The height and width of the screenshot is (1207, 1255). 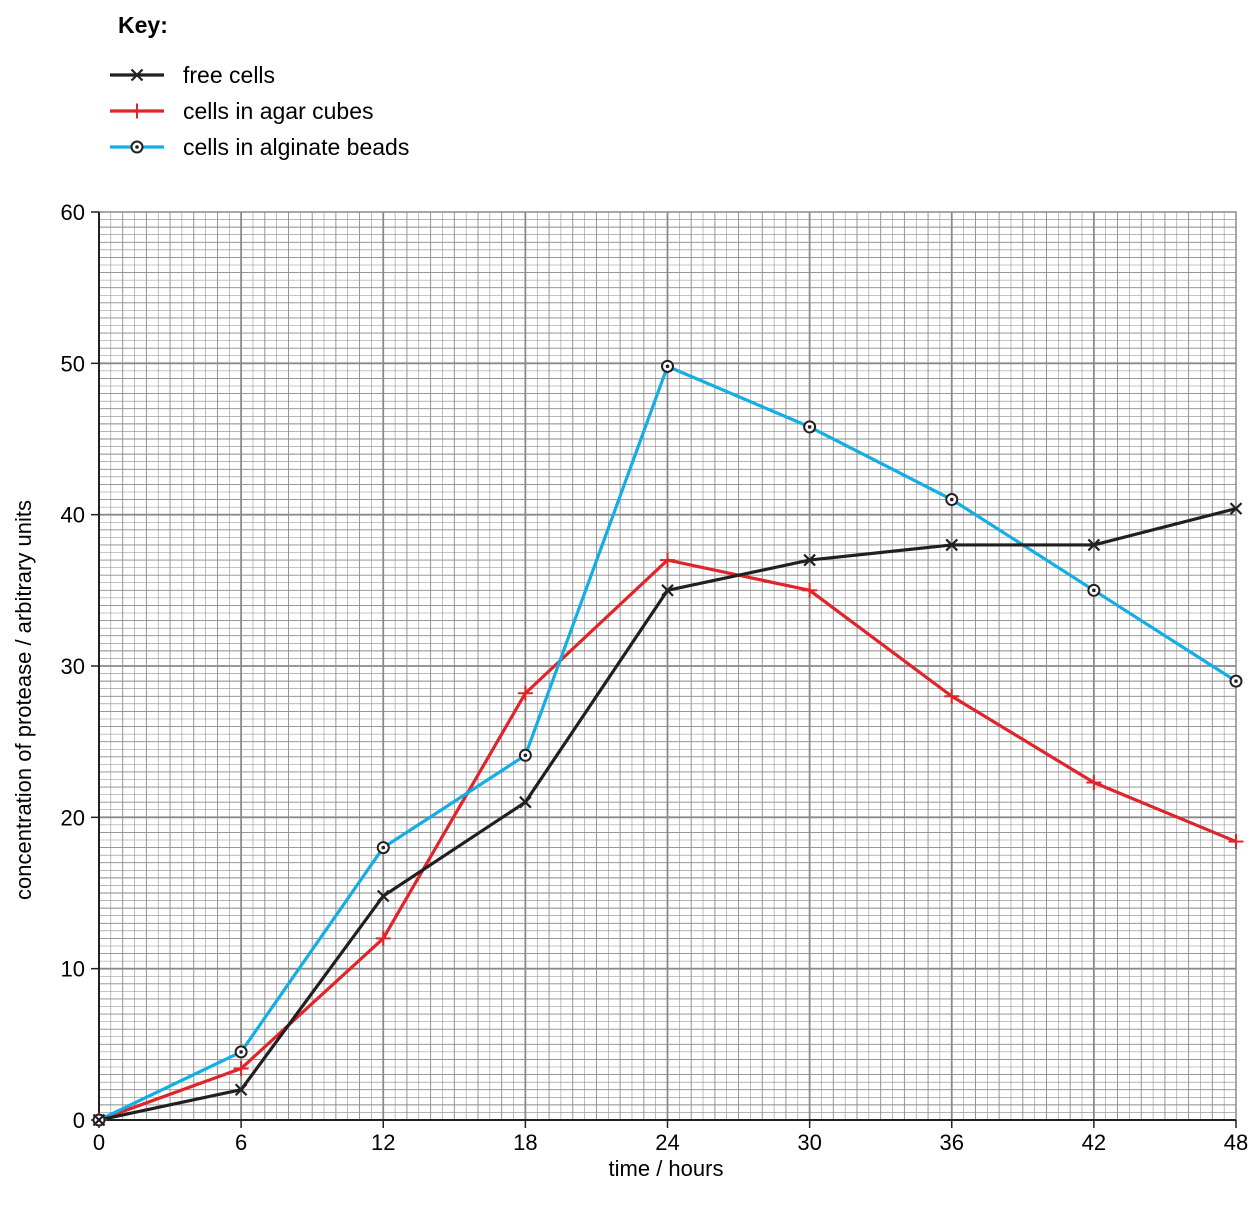 What do you see at coordinates (73, 515) in the screenshot?
I see `y-tick-label: 40` at bounding box center [73, 515].